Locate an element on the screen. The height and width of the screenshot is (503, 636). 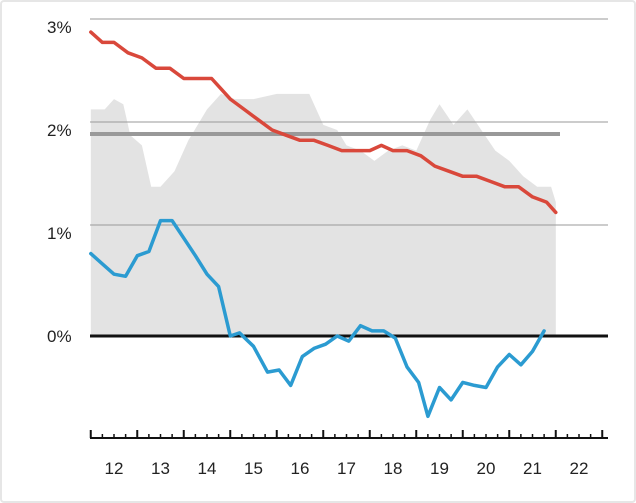
x-tick-label: 18 is located at coordinates (393, 468).